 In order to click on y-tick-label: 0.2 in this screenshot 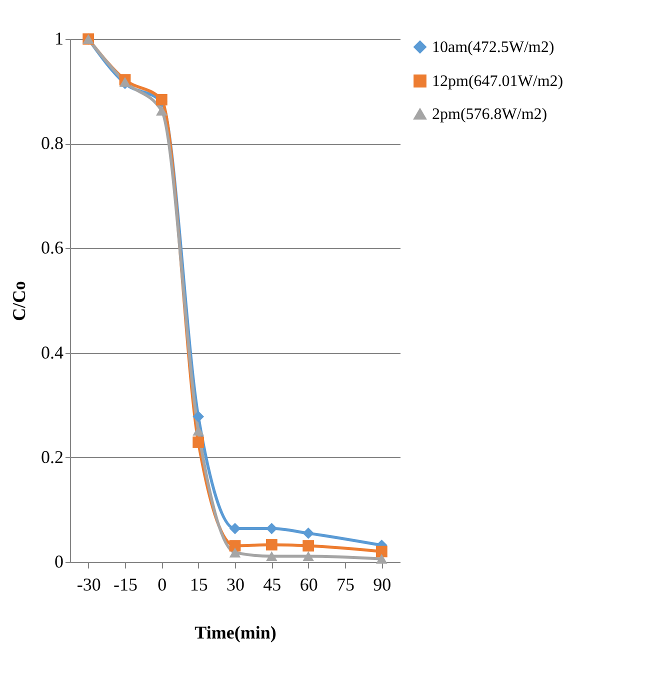, I will do `click(52, 456)`.